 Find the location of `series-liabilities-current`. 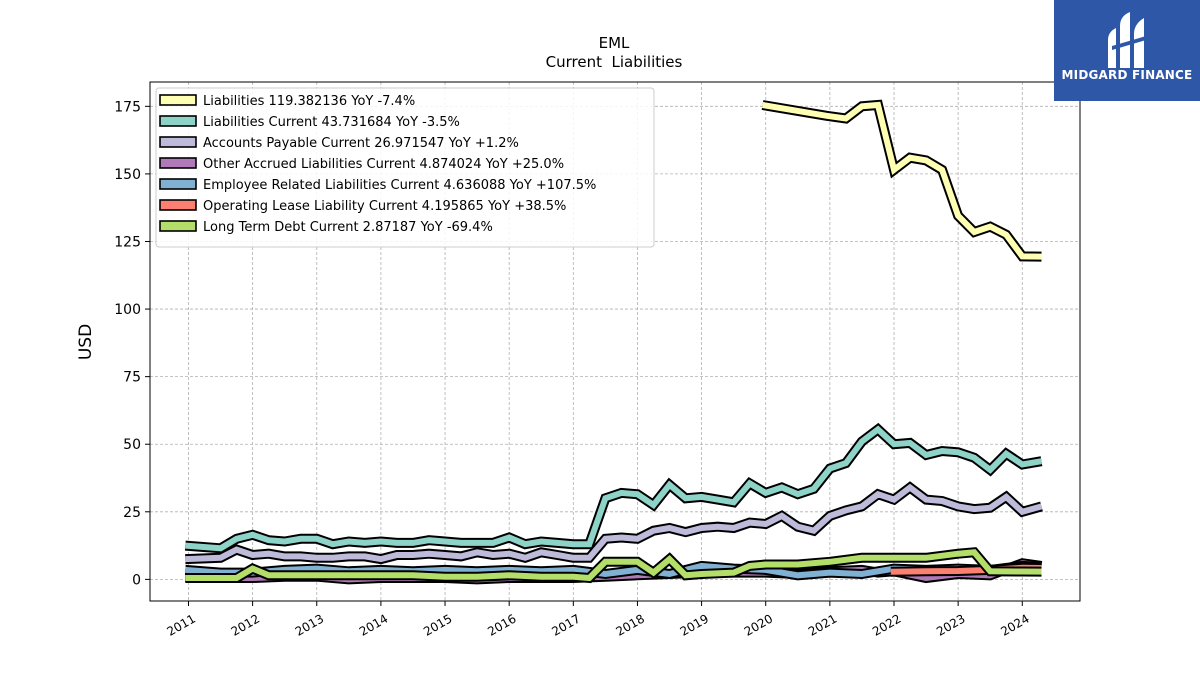

series-liabilities-current is located at coordinates (613, 488).